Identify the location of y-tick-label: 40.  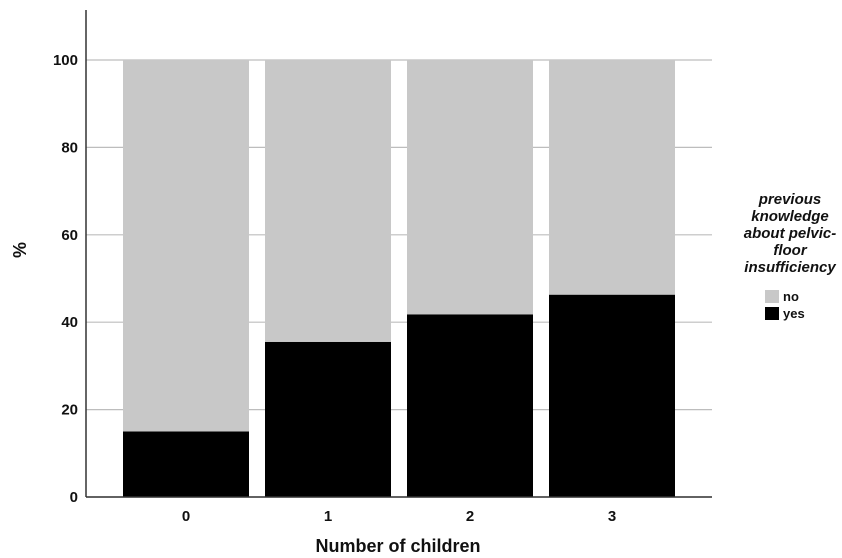
(69, 322).